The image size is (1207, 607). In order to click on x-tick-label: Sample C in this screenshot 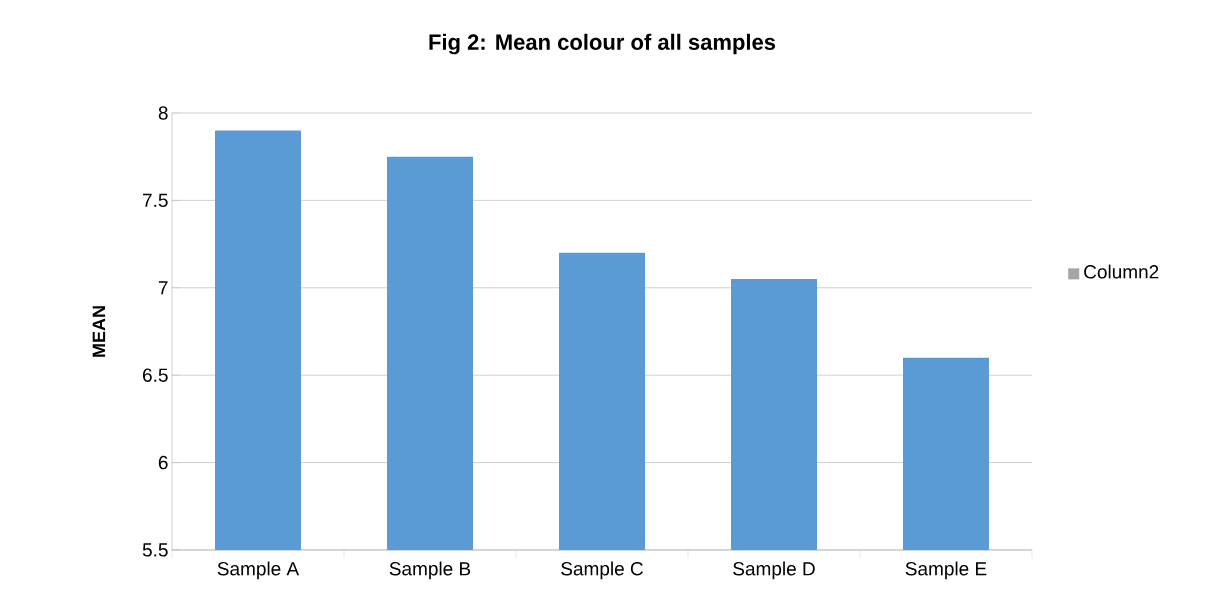, I will do `click(602, 570)`.